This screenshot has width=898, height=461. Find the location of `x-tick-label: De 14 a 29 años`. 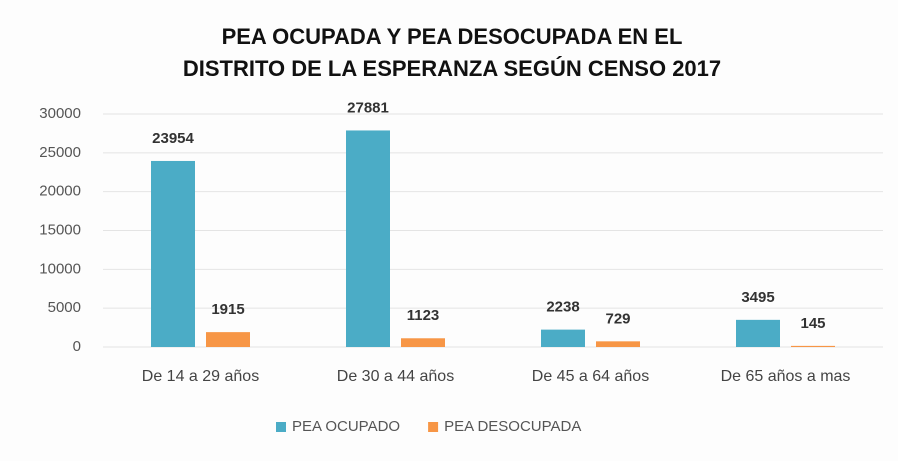

x-tick-label: De 14 a 29 años is located at coordinates (200, 376).